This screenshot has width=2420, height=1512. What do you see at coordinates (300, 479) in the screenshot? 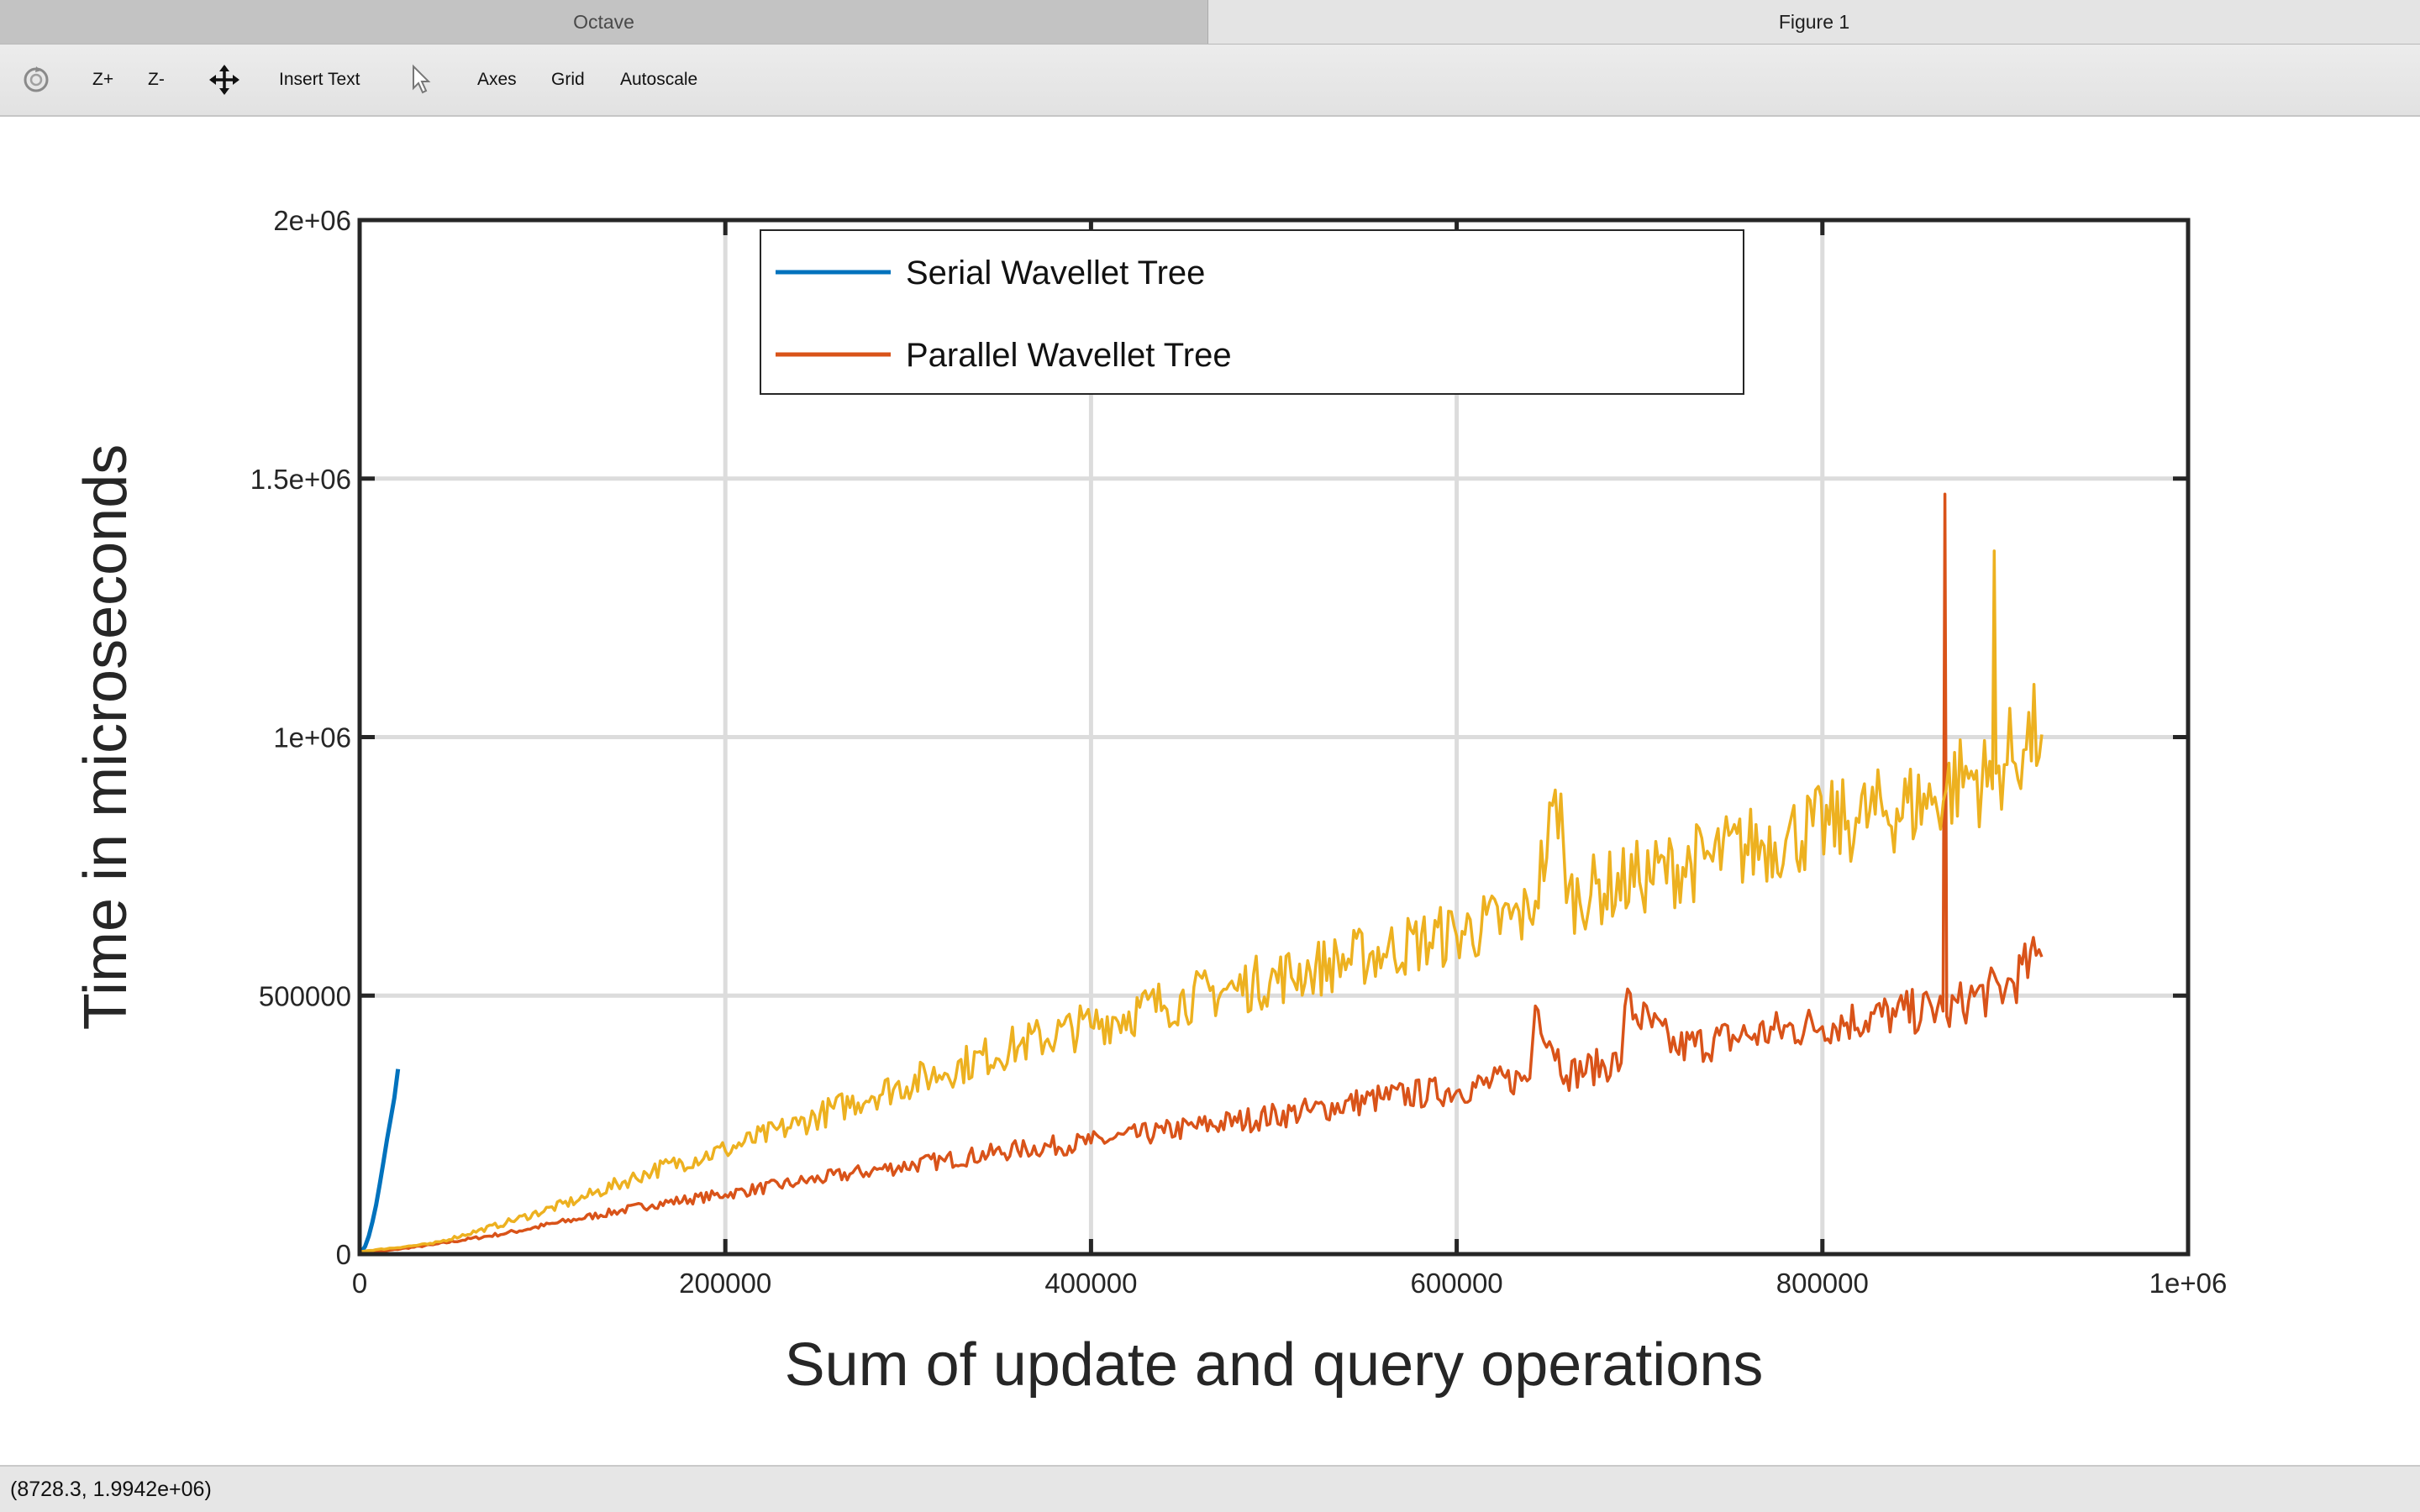
I see `y-tick-label: 1.5e+06` at bounding box center [300, 479].